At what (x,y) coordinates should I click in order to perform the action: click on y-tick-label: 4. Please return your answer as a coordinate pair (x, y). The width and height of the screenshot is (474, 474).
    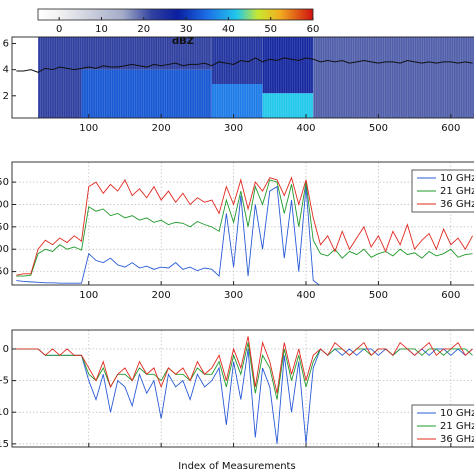
    Looking at the image, I should click on (6, 70).